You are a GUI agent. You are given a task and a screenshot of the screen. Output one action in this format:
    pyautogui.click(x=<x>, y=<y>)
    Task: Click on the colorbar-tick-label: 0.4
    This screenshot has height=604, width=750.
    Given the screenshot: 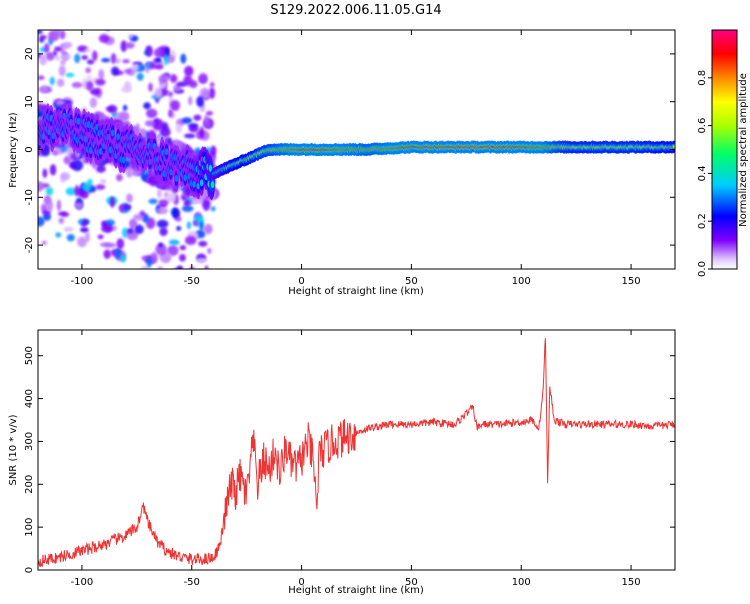 What is the action you would take?
    pyautogui.click(x=702, y=173)
    